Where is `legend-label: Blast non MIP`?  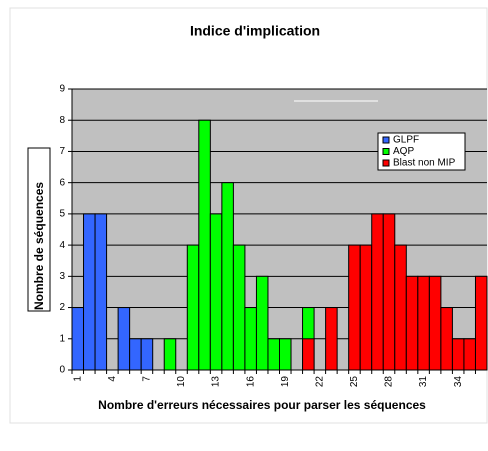 legend-label: Blast non MIP is located at coordinates (424, 163).